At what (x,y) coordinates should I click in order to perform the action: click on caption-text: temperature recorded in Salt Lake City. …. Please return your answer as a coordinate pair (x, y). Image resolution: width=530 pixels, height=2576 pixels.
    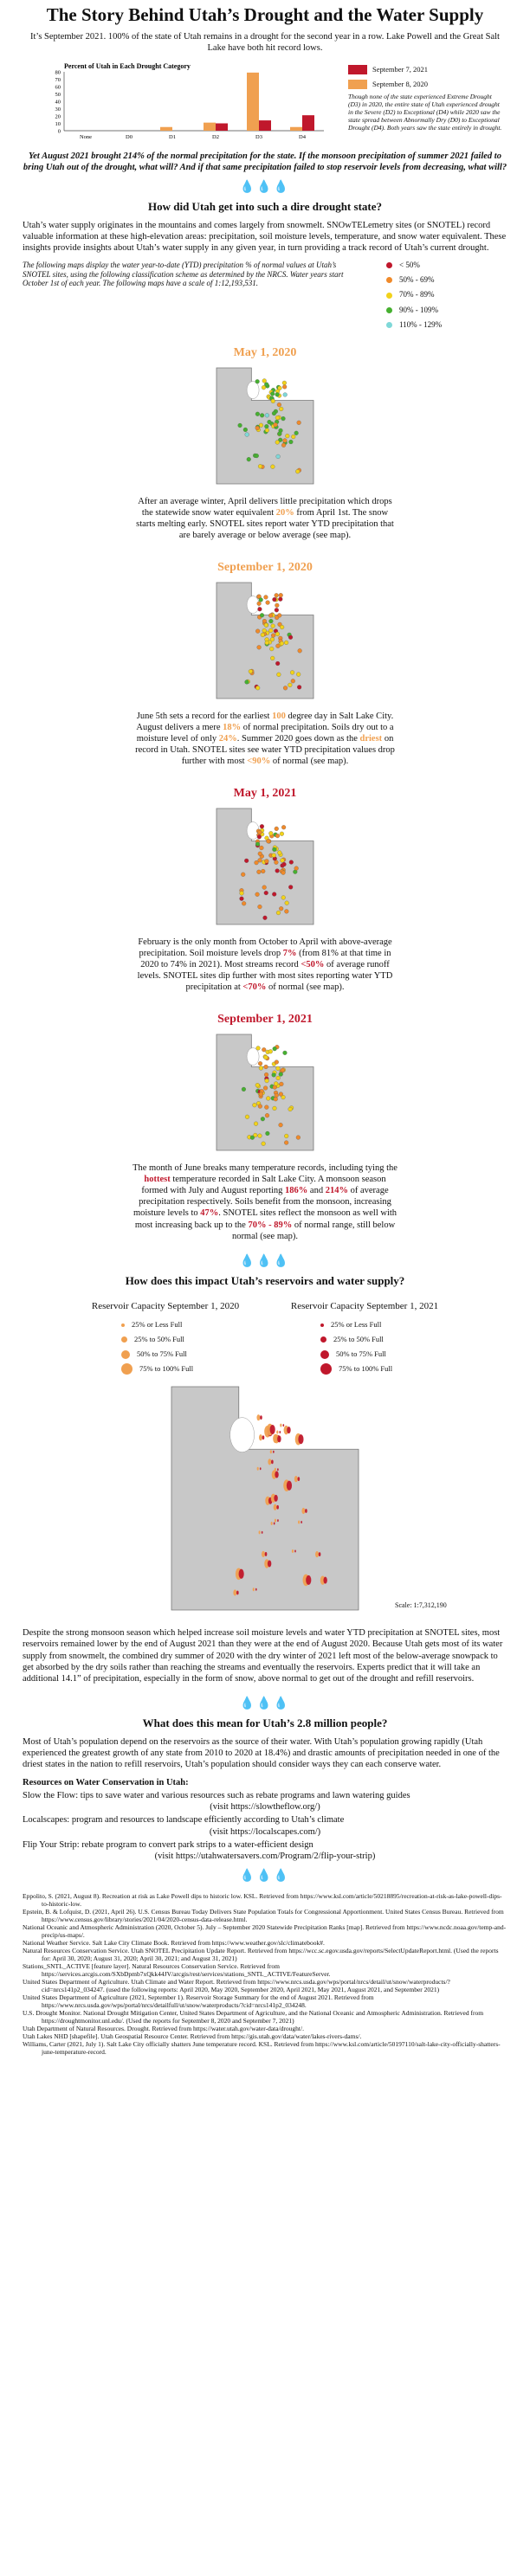
    Looking at the image, I should click on (263, 1185).